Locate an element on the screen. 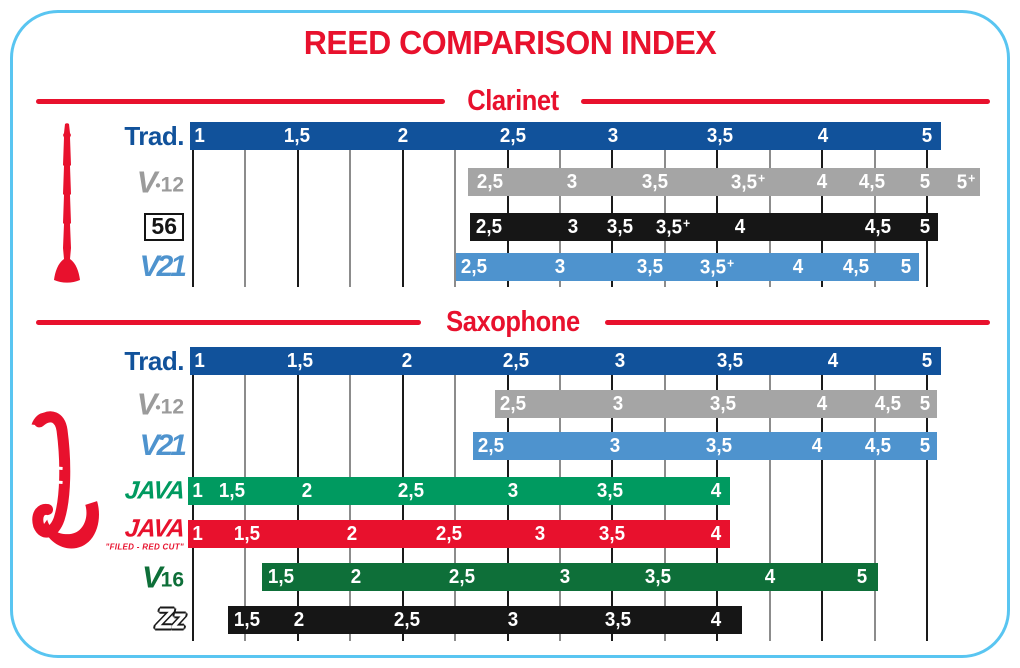 This screenshot has width=1020, height=668. brand-label-part: • is located at coordinates (158, 186).